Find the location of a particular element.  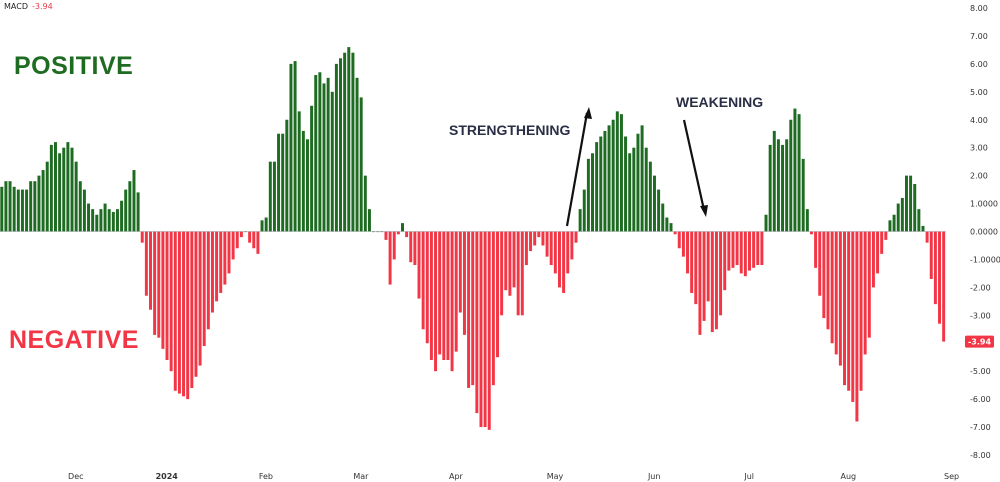

strengthening-annotation: STRENGTHENING is located at coordinates (510, 130).